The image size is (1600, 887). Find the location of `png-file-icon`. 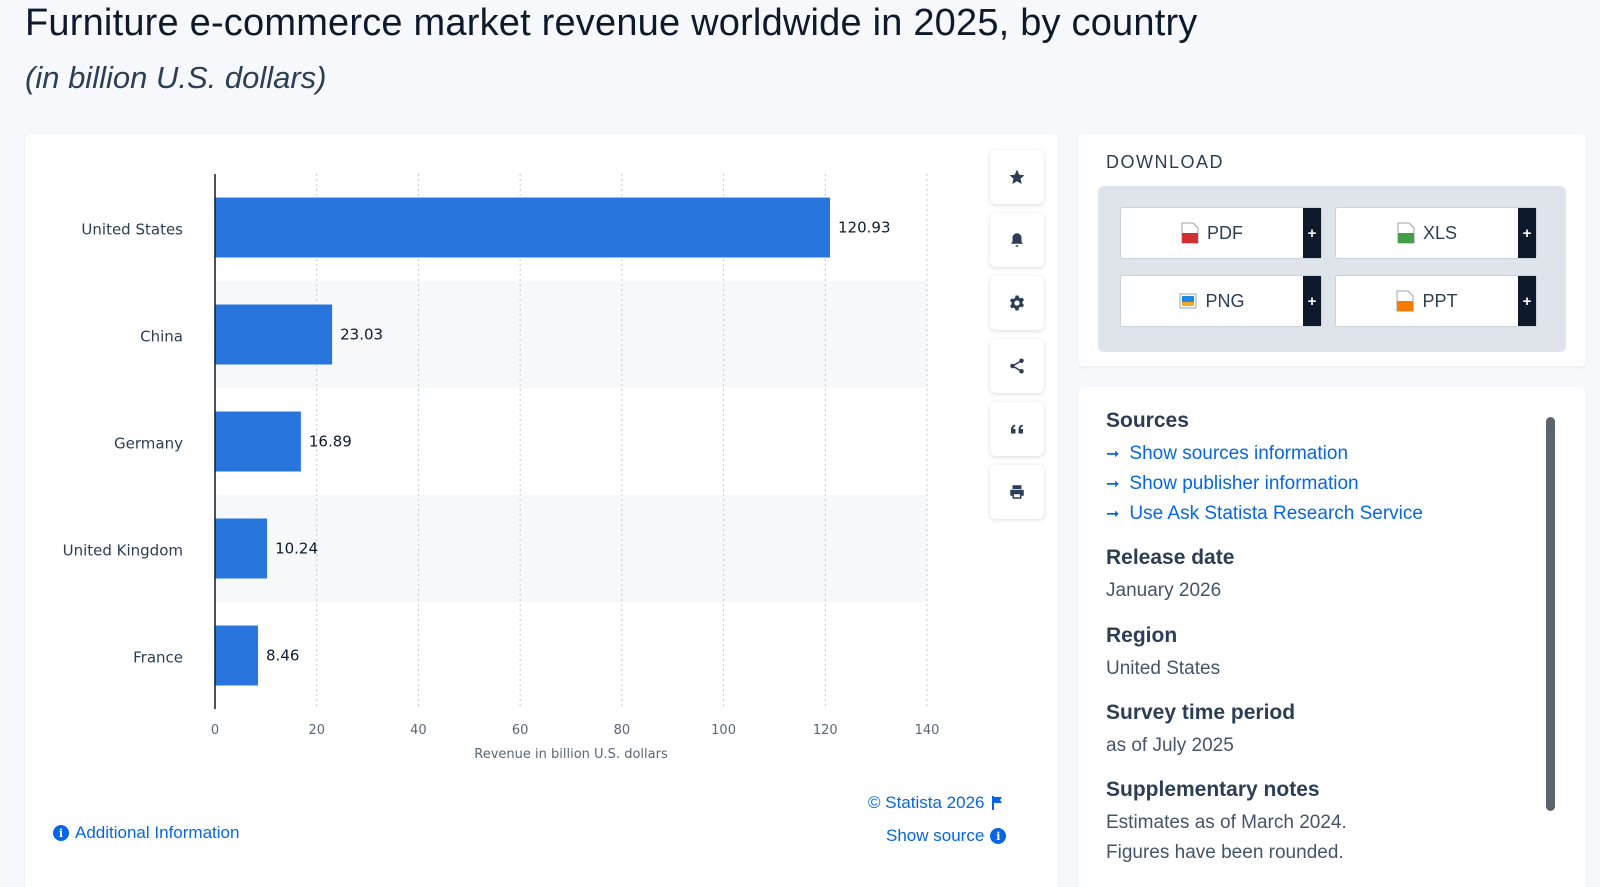

png-file-icon is located at coordinates (1188, 301).